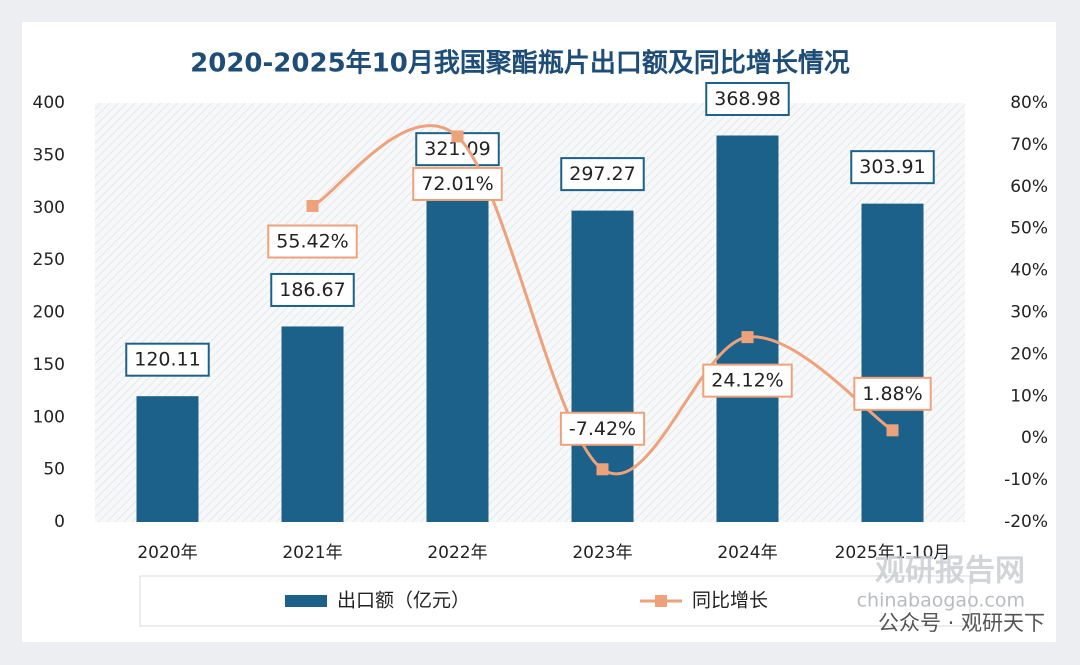  I want to click on x-tick-label: 2025年1-10月, so click(893, 553).